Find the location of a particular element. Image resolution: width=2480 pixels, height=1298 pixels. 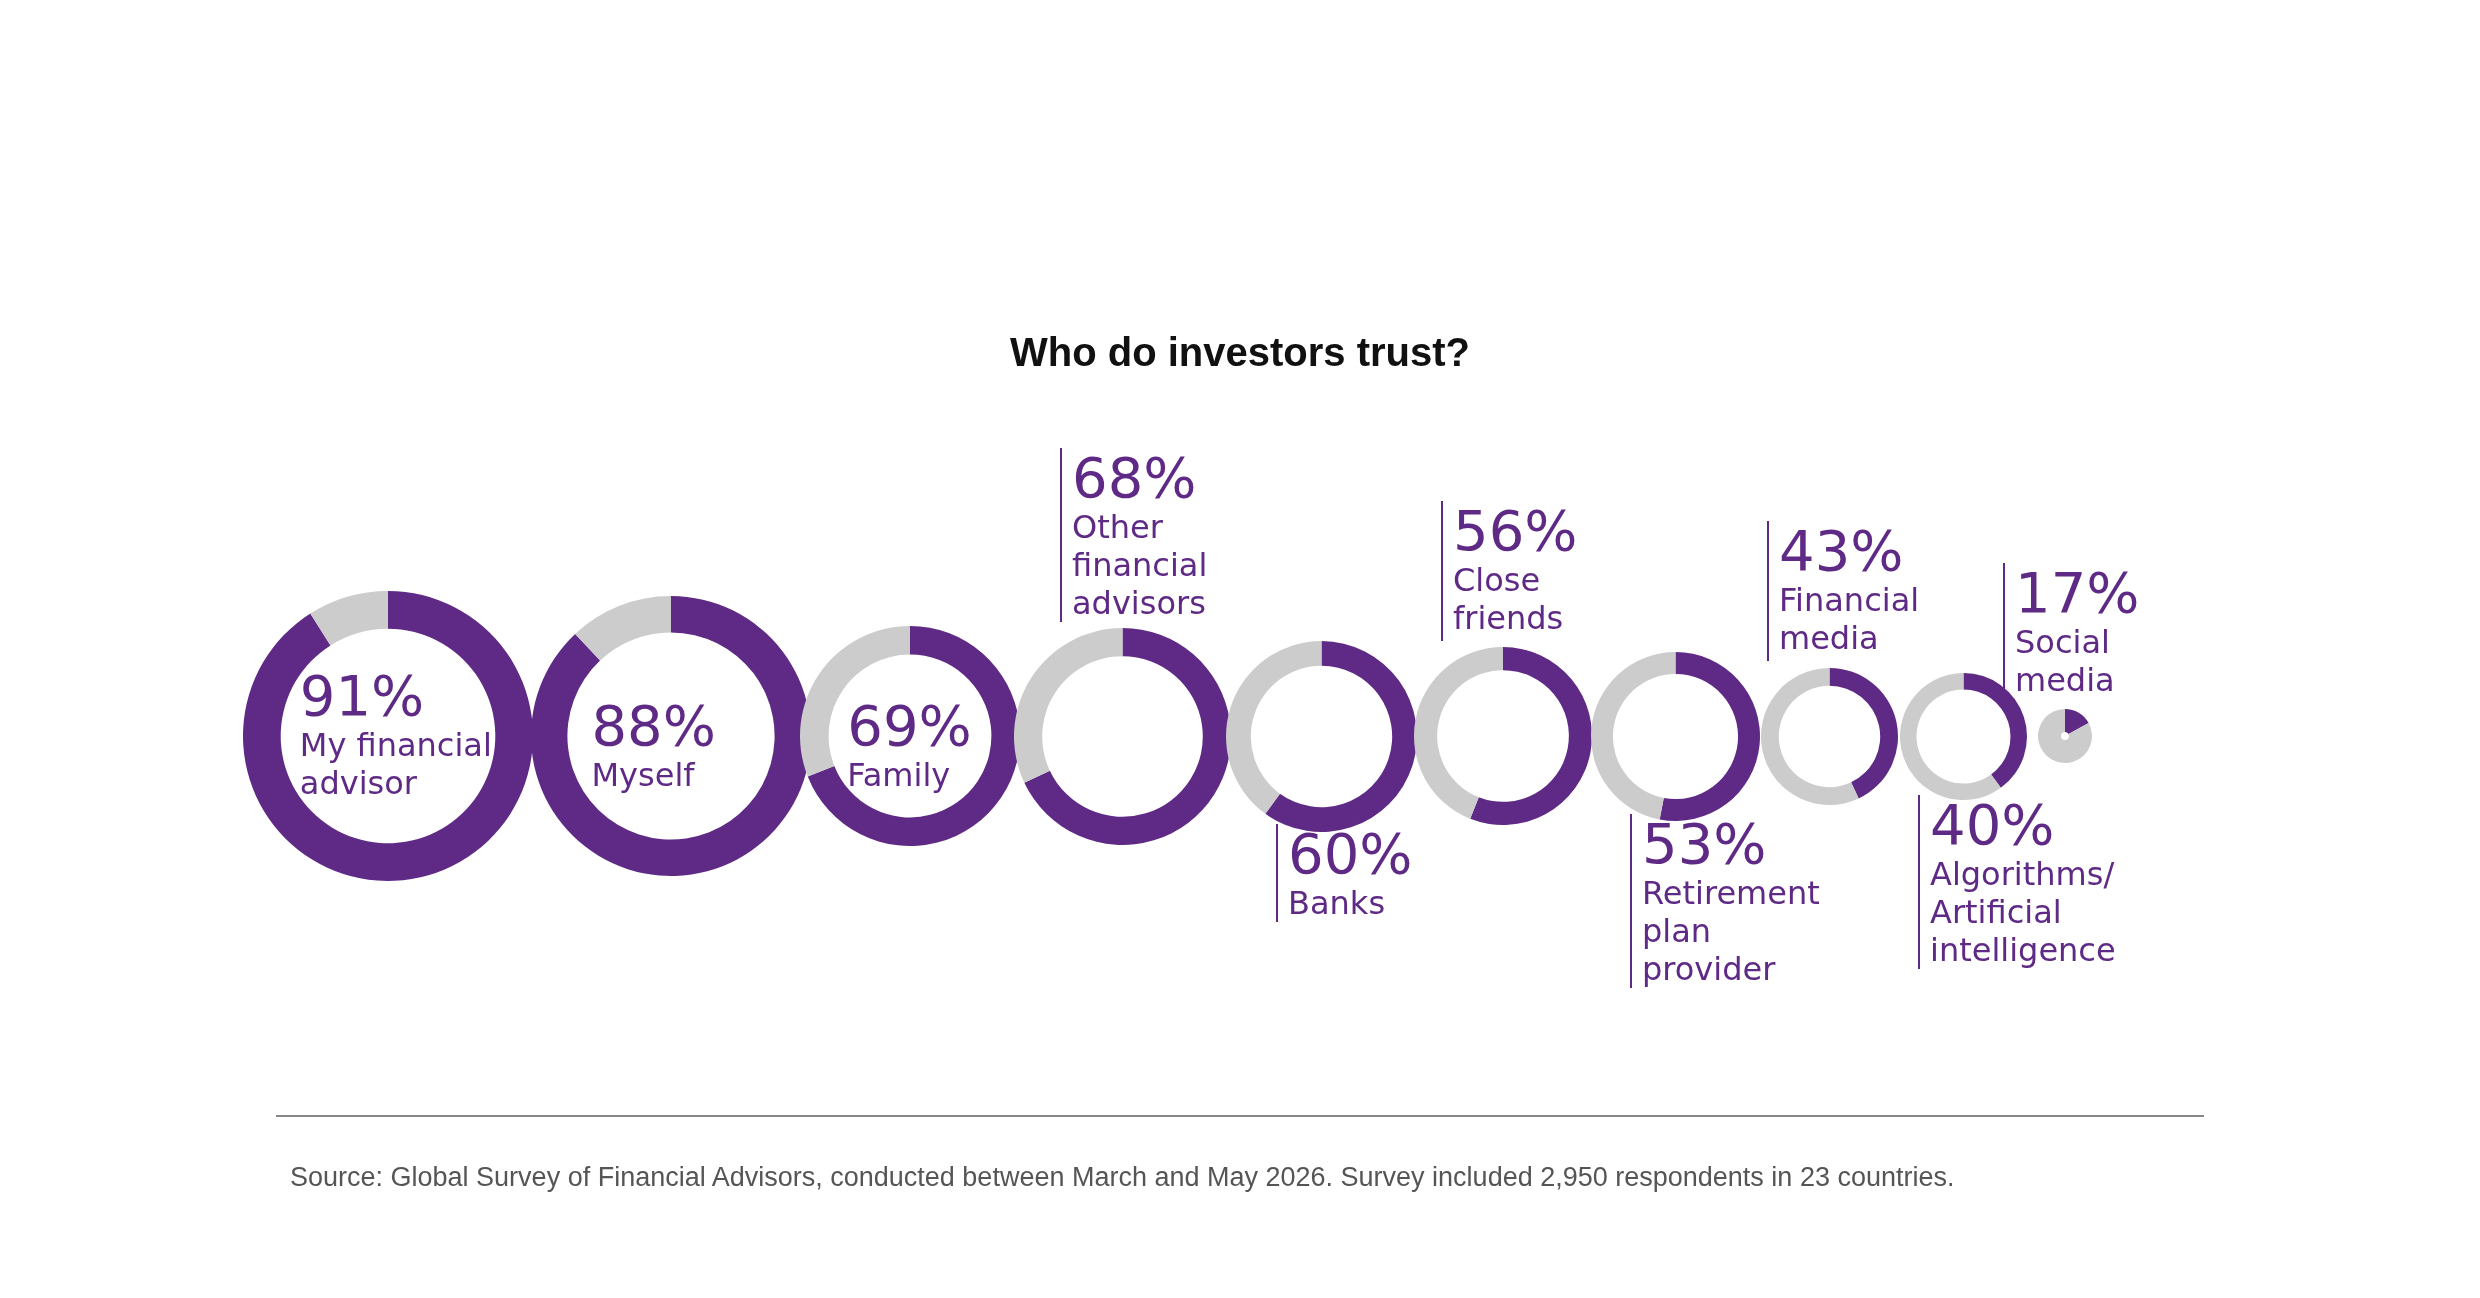

slice-label: Family is located at coordinates (899, 775).